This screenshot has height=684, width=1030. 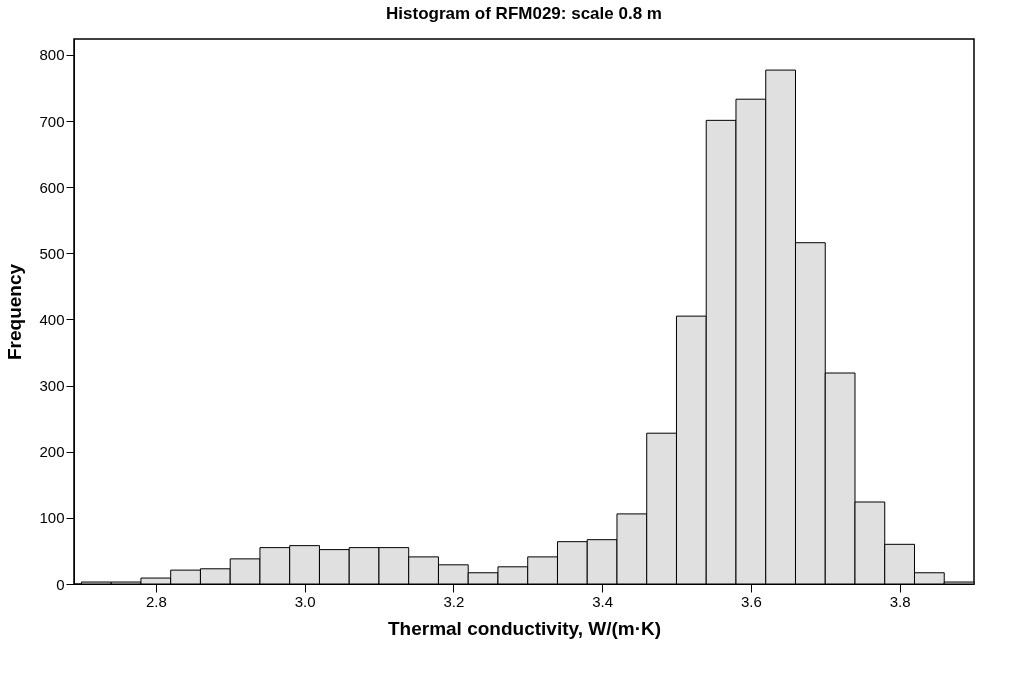 I want to click on x-axis-title: Thermal conductivity, W/(m·K), so click(x=524, y=628).